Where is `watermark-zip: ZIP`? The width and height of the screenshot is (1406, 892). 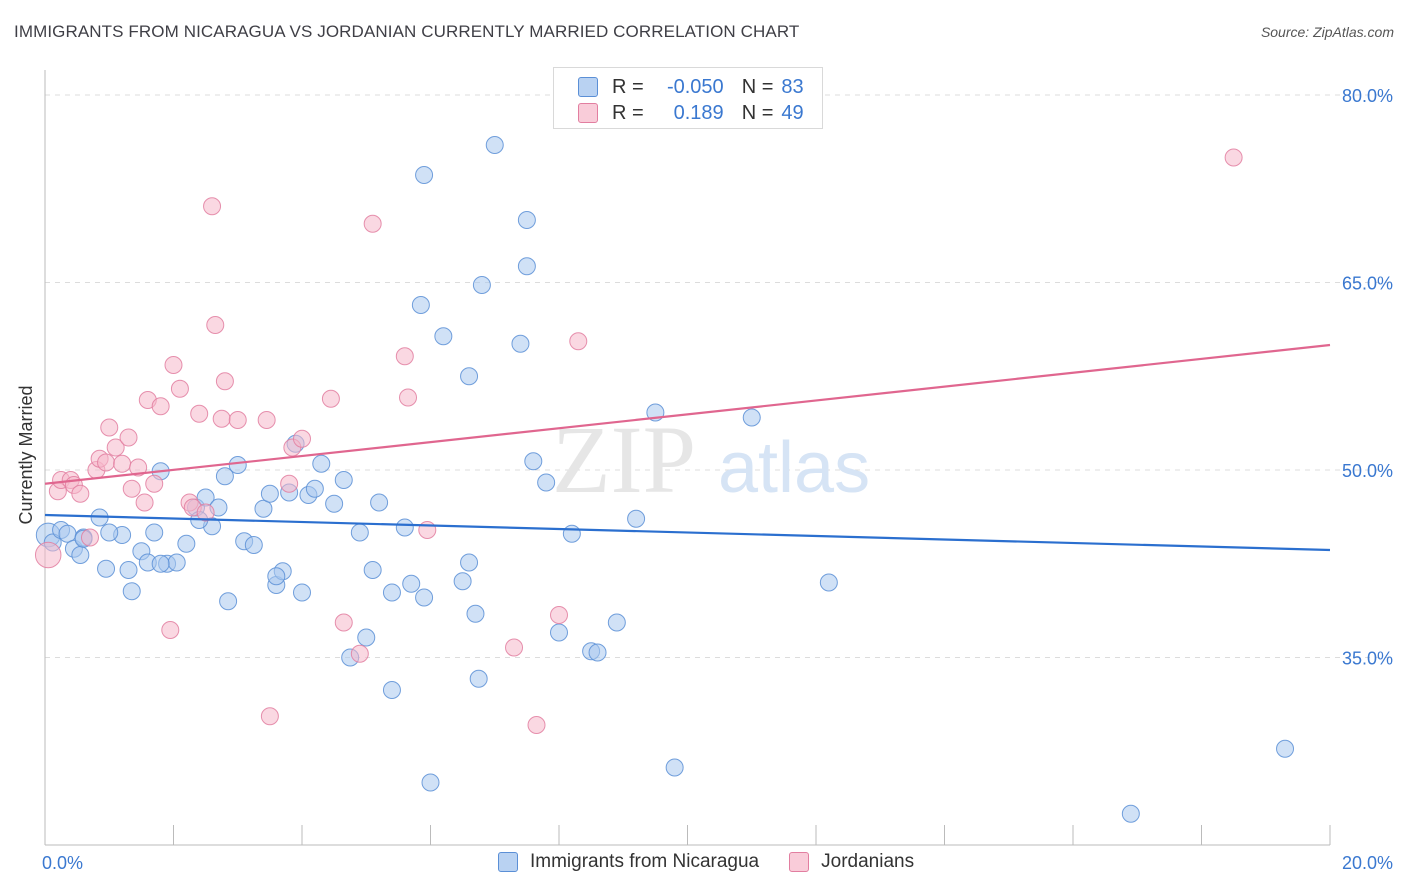
watermark-zip: ZIP is located at coordinates (624, 459).